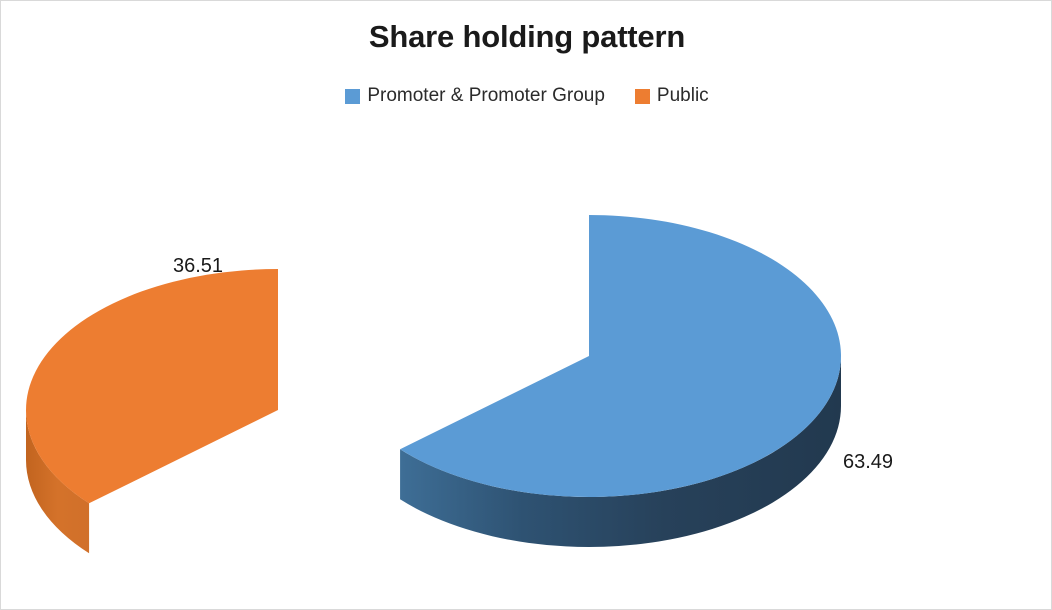 The height and width of the screenshot is (610, 1052). I want to click on legend-label-promoter: Promoter & Promoter Group, so click(486, 95).